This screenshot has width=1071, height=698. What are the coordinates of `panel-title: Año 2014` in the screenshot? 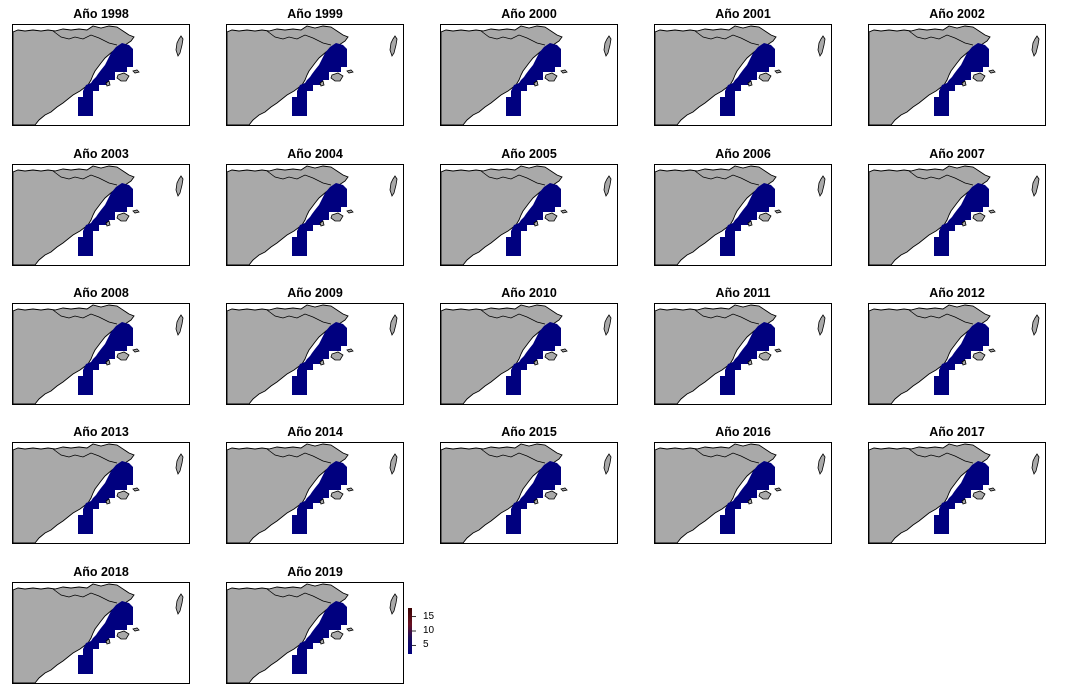 It's located at (315, 432).